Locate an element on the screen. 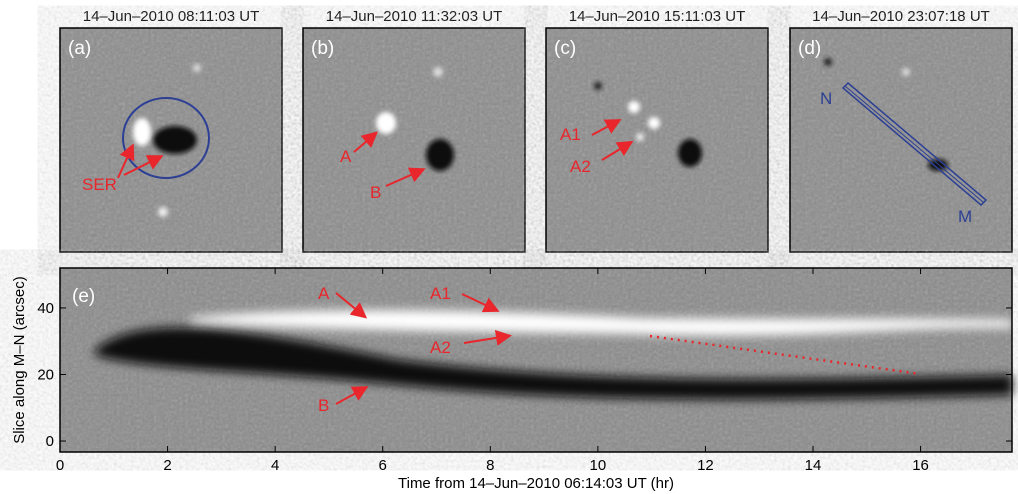 The height and width of the screenshot is (494, 1018). annotation: SER is located at coordinates (99, 184).